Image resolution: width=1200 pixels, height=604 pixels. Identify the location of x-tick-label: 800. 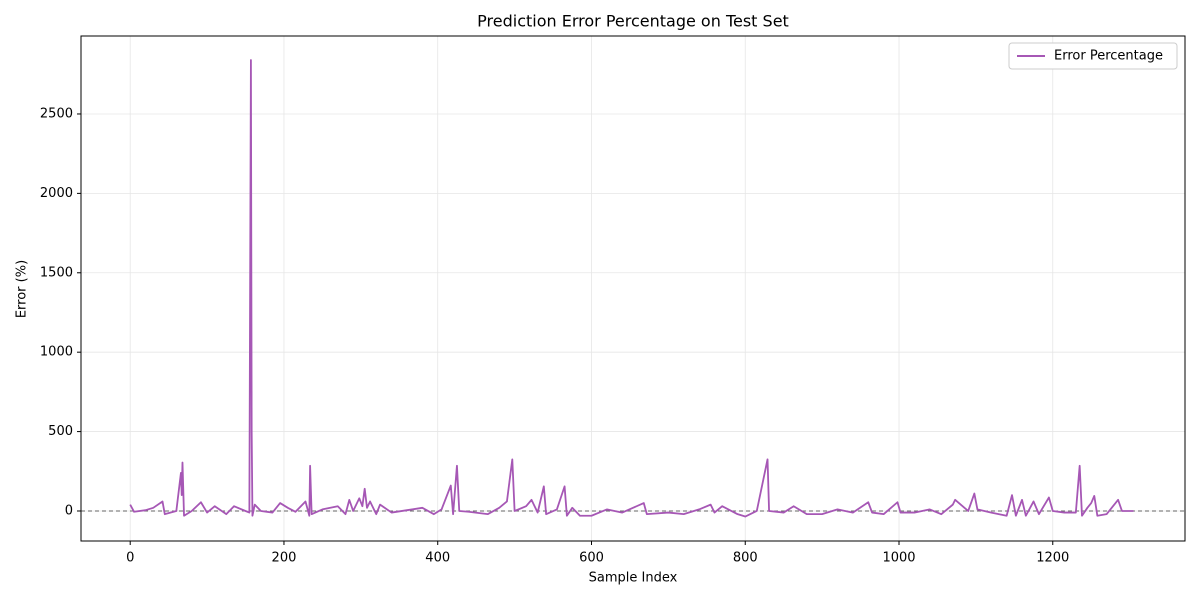
(745, 558).